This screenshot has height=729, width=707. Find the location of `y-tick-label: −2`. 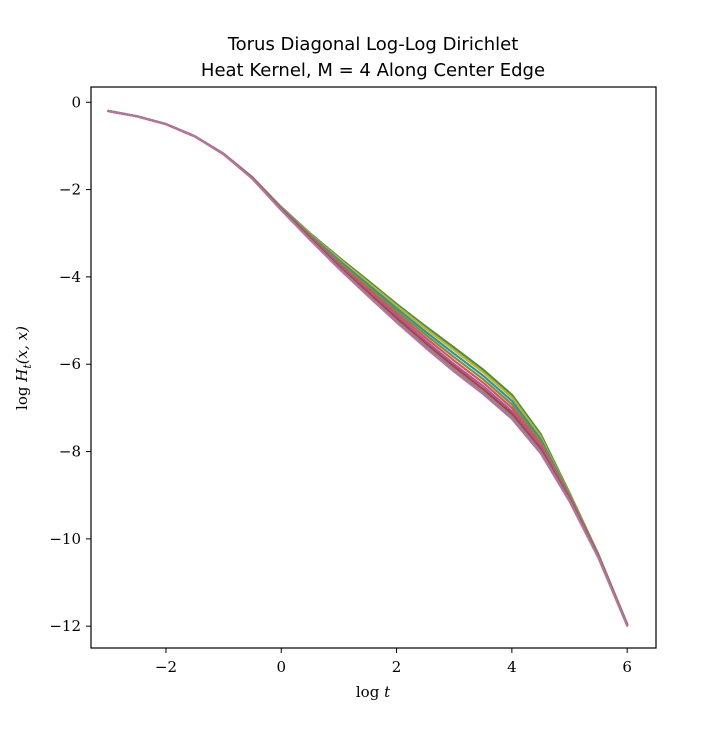

y-tick-label: −2 is located at coordinates (70, 190).